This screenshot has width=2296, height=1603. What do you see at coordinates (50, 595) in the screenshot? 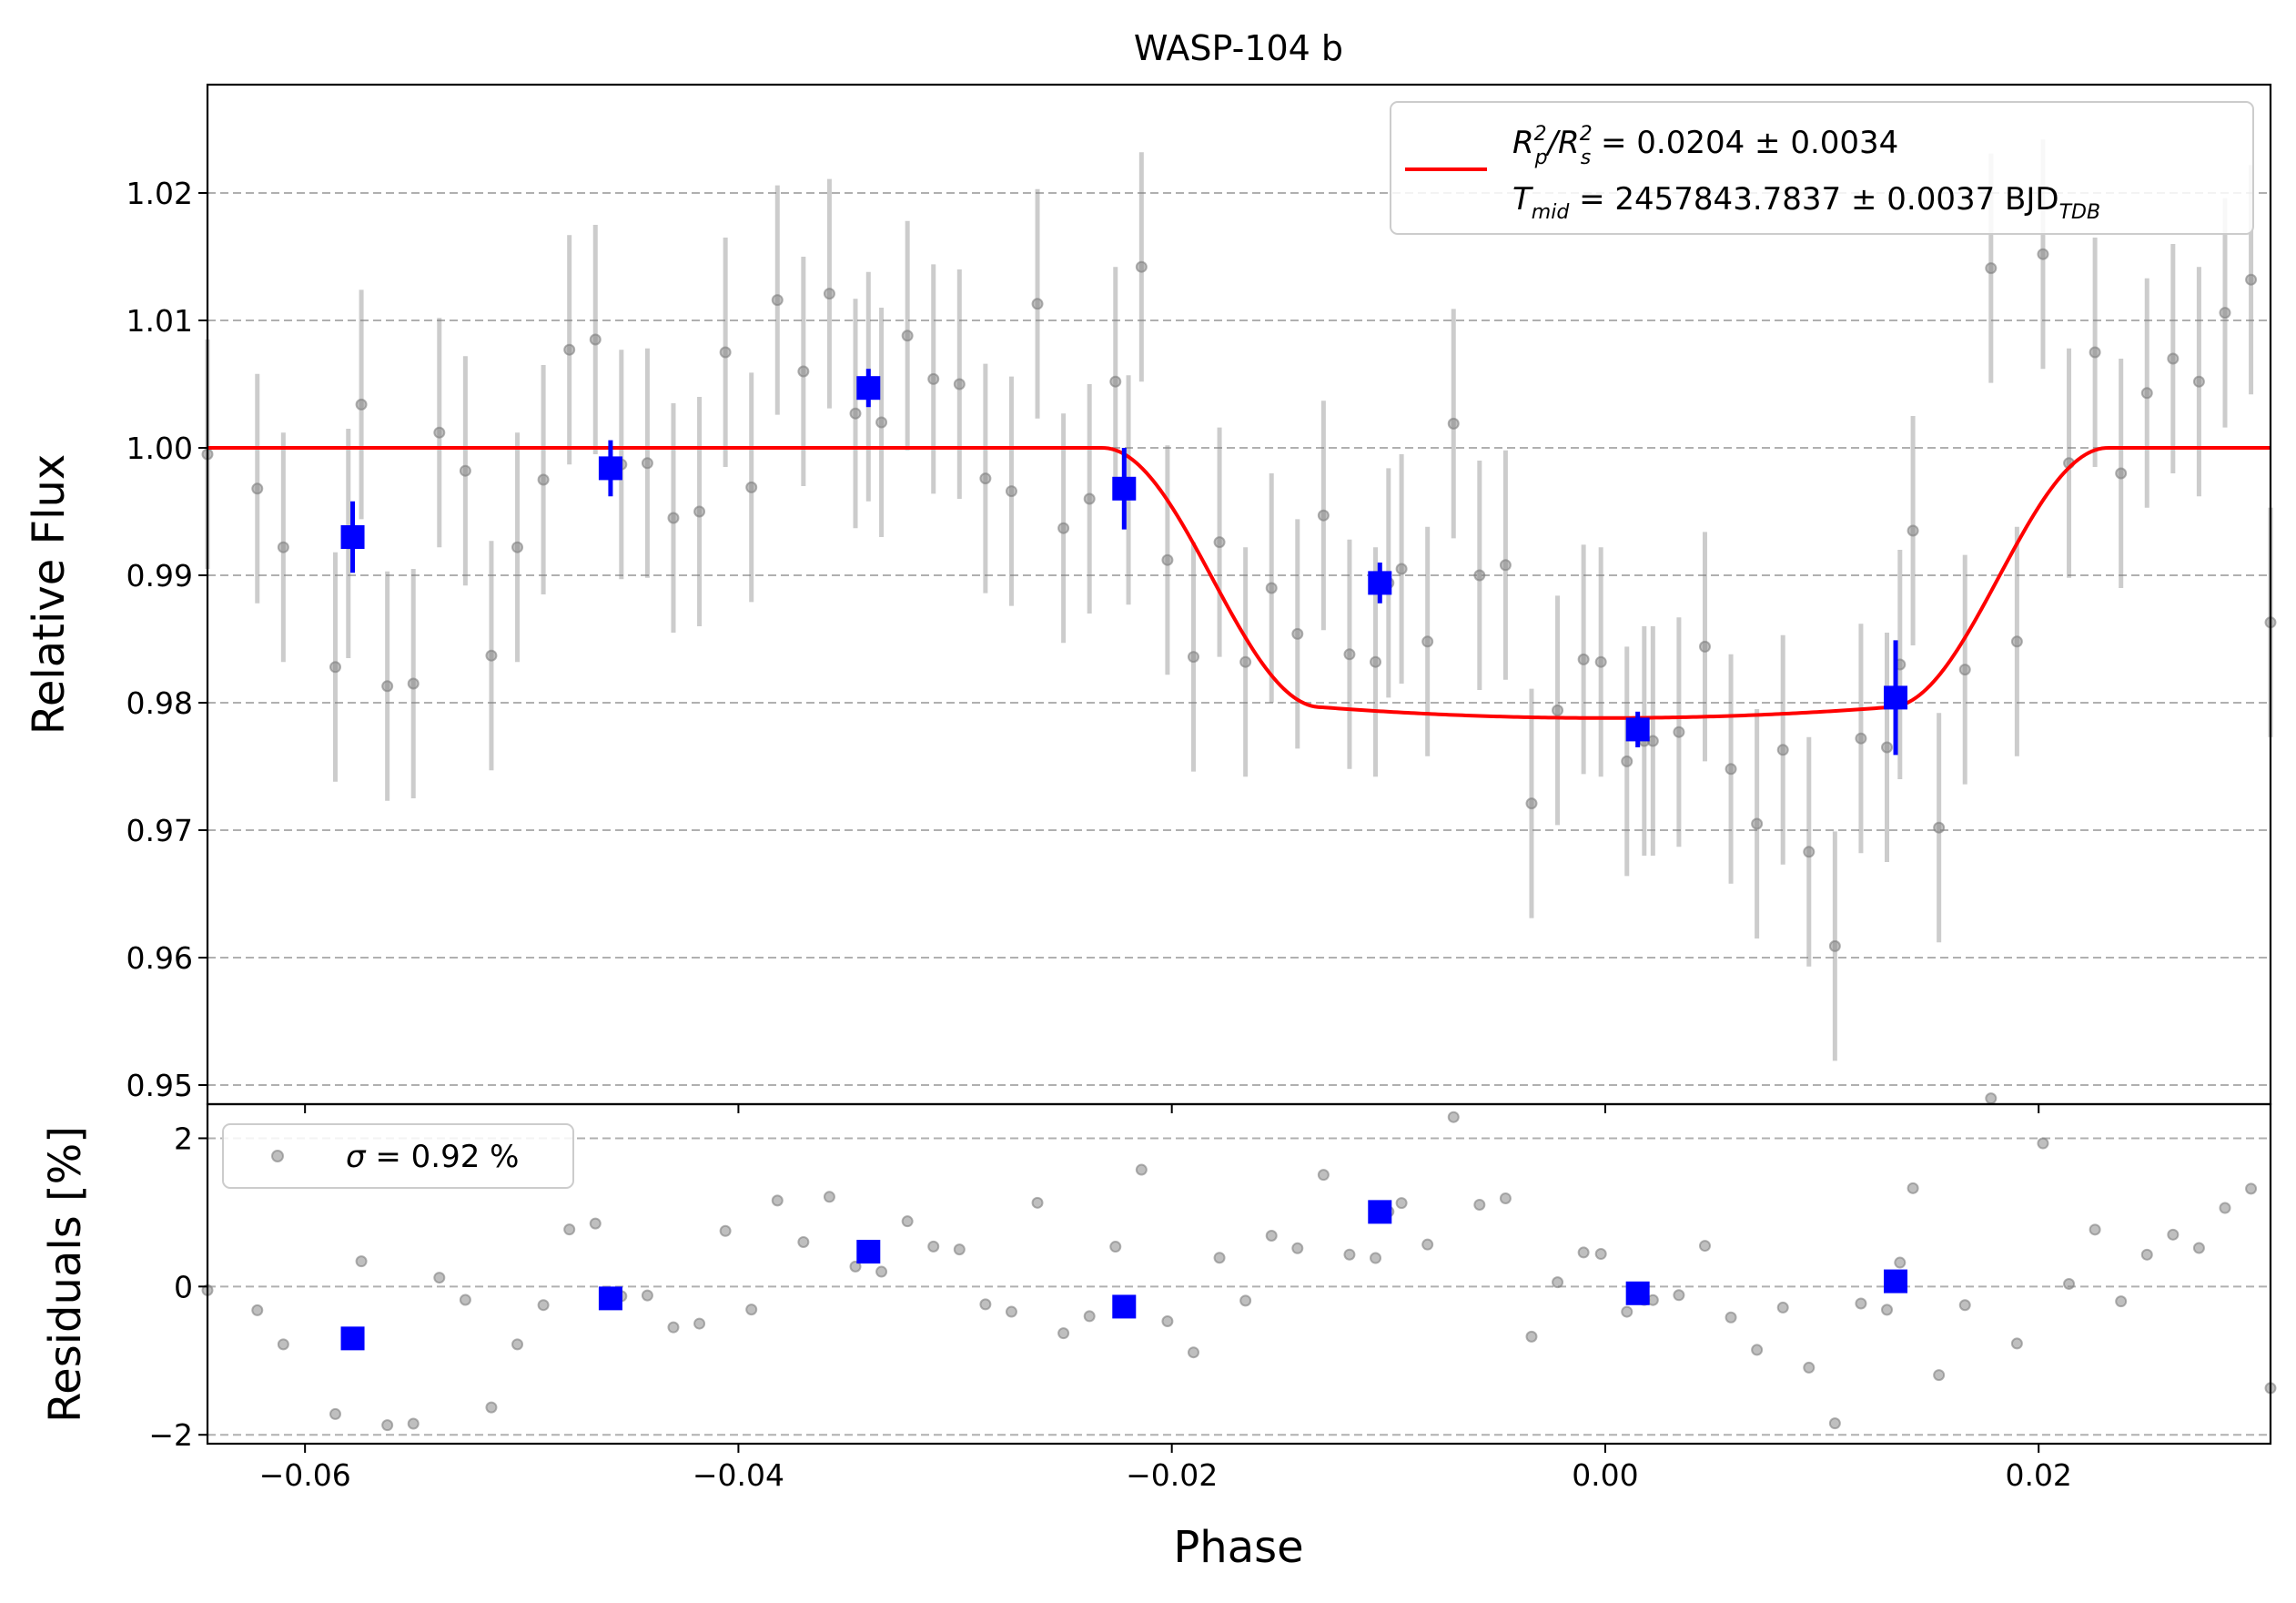
I see `main-y-axis-title: Relative Flux` at bounding box center [50, 595].